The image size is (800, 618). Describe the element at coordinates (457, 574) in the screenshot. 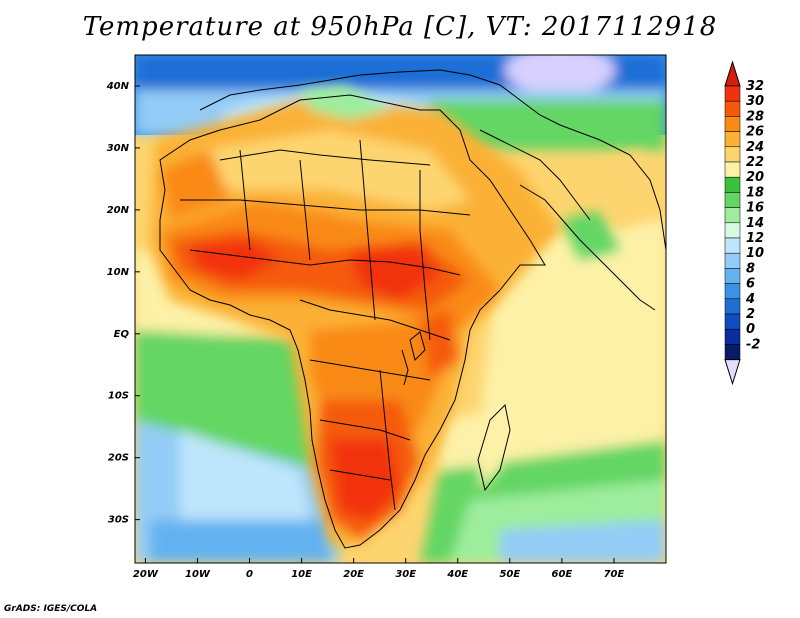

I see `lon-tick-label: 40E` at that location.